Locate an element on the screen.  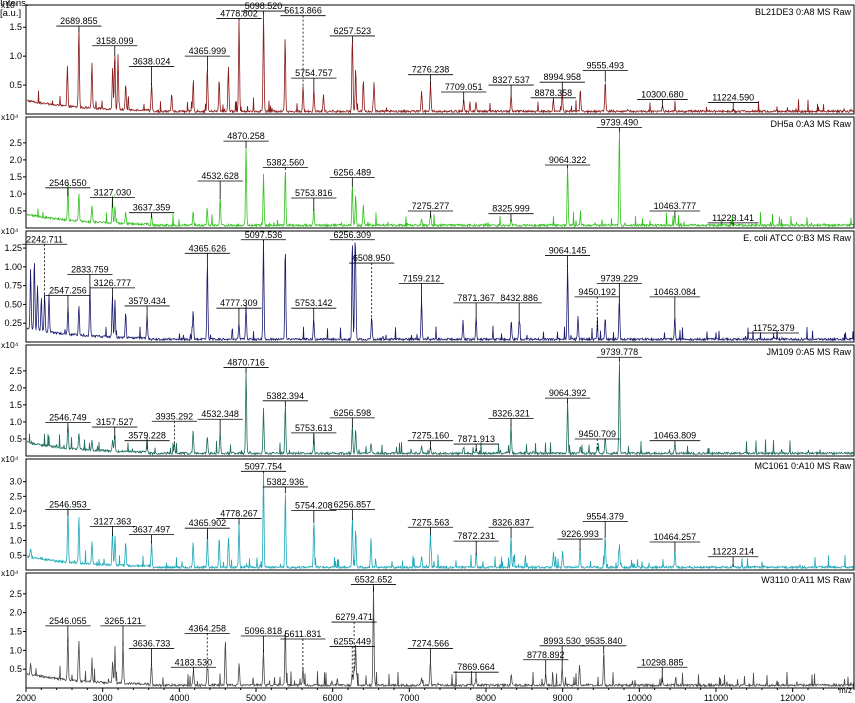
peak-label: 5382.394 is located at coordinates (286, 396).